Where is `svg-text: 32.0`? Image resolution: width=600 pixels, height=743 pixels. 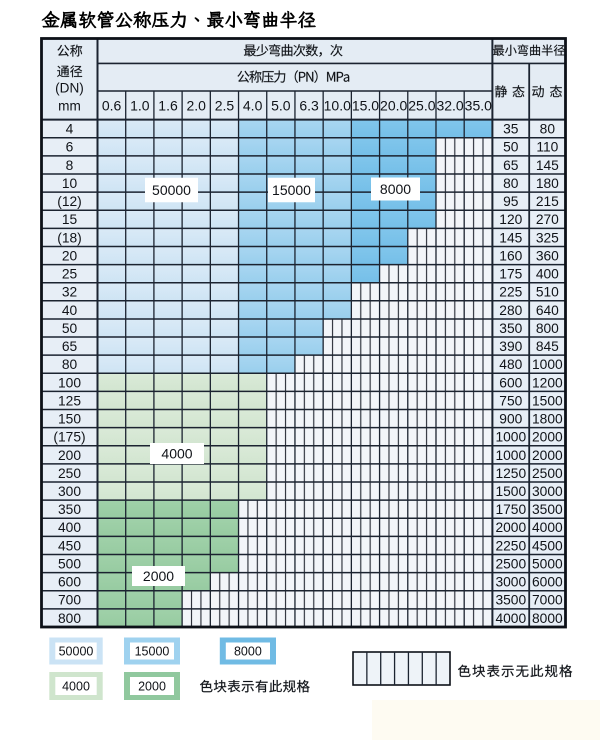
svg-text: 32.0 is located at coordinates (449, 105).